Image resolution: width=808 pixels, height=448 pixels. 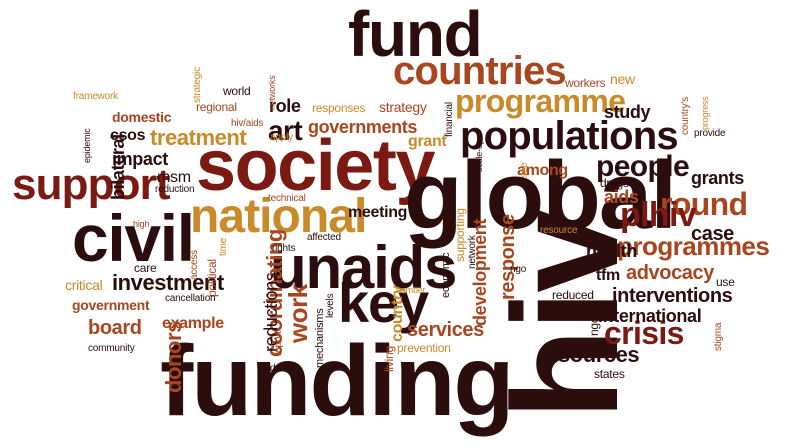 What do you see at coordinates (685, 116) in the screenshot?
I see `word-countrys: country's` at bounding box center [685, 116].